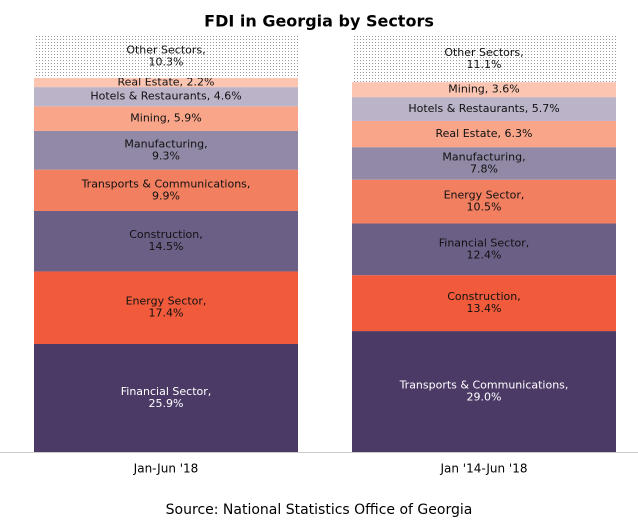  I want to click on segment-label: 12.4%, so click(484, 254).